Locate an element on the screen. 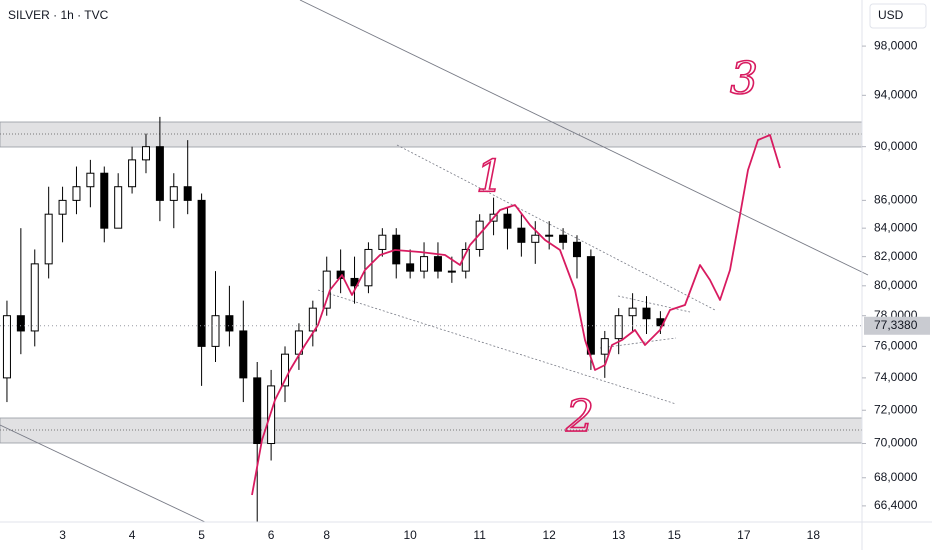 This screenshot has height=550, width=932. y-tick-label: 86,0000 is located at coordinates (896, 200).